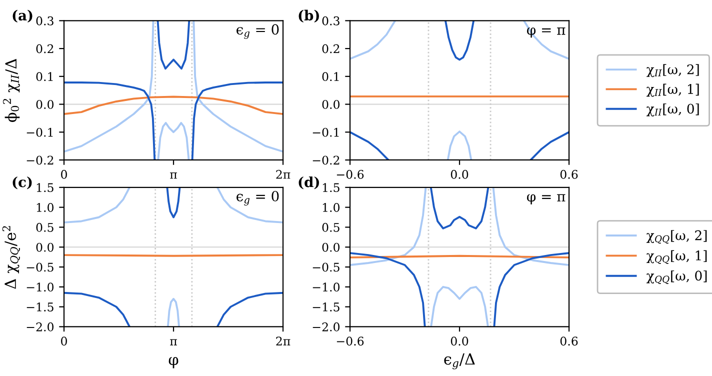 This screenshot has width=712, height=376. I want to click on legend-label: χ$_{QQ}$[ω, 2], so click(676, 237).